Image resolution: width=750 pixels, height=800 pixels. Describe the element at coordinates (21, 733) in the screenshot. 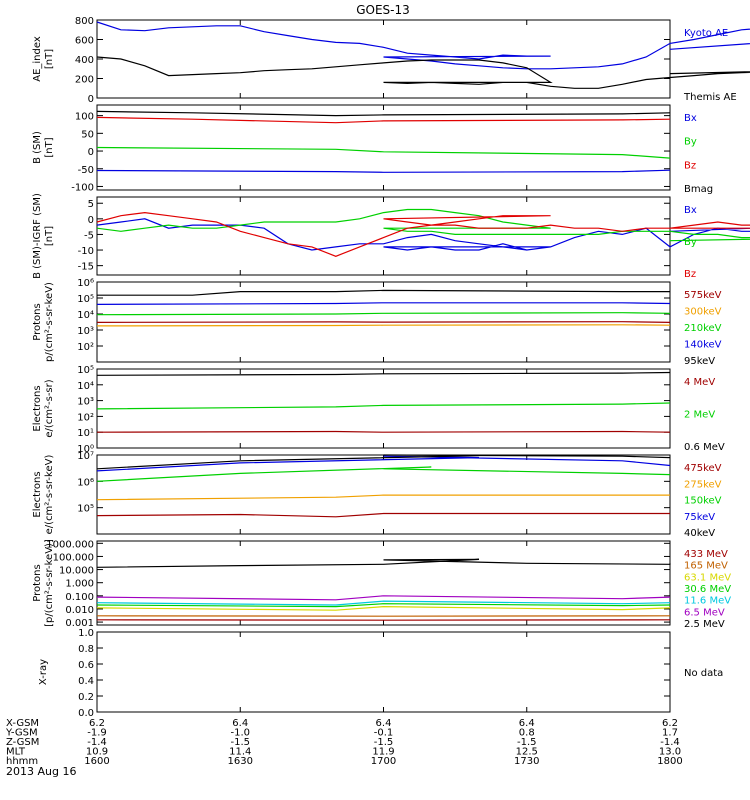

I see `footer-row-label: Y-GSM` at that location.